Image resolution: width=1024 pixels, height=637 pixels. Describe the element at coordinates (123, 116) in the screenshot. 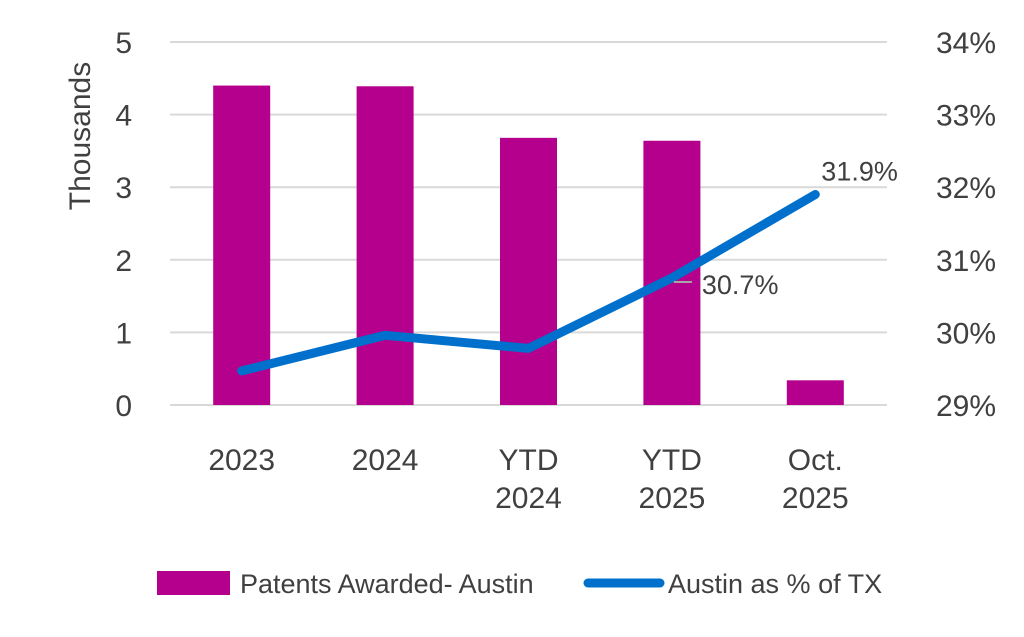

I see `y-tick-label: 4` at that location.